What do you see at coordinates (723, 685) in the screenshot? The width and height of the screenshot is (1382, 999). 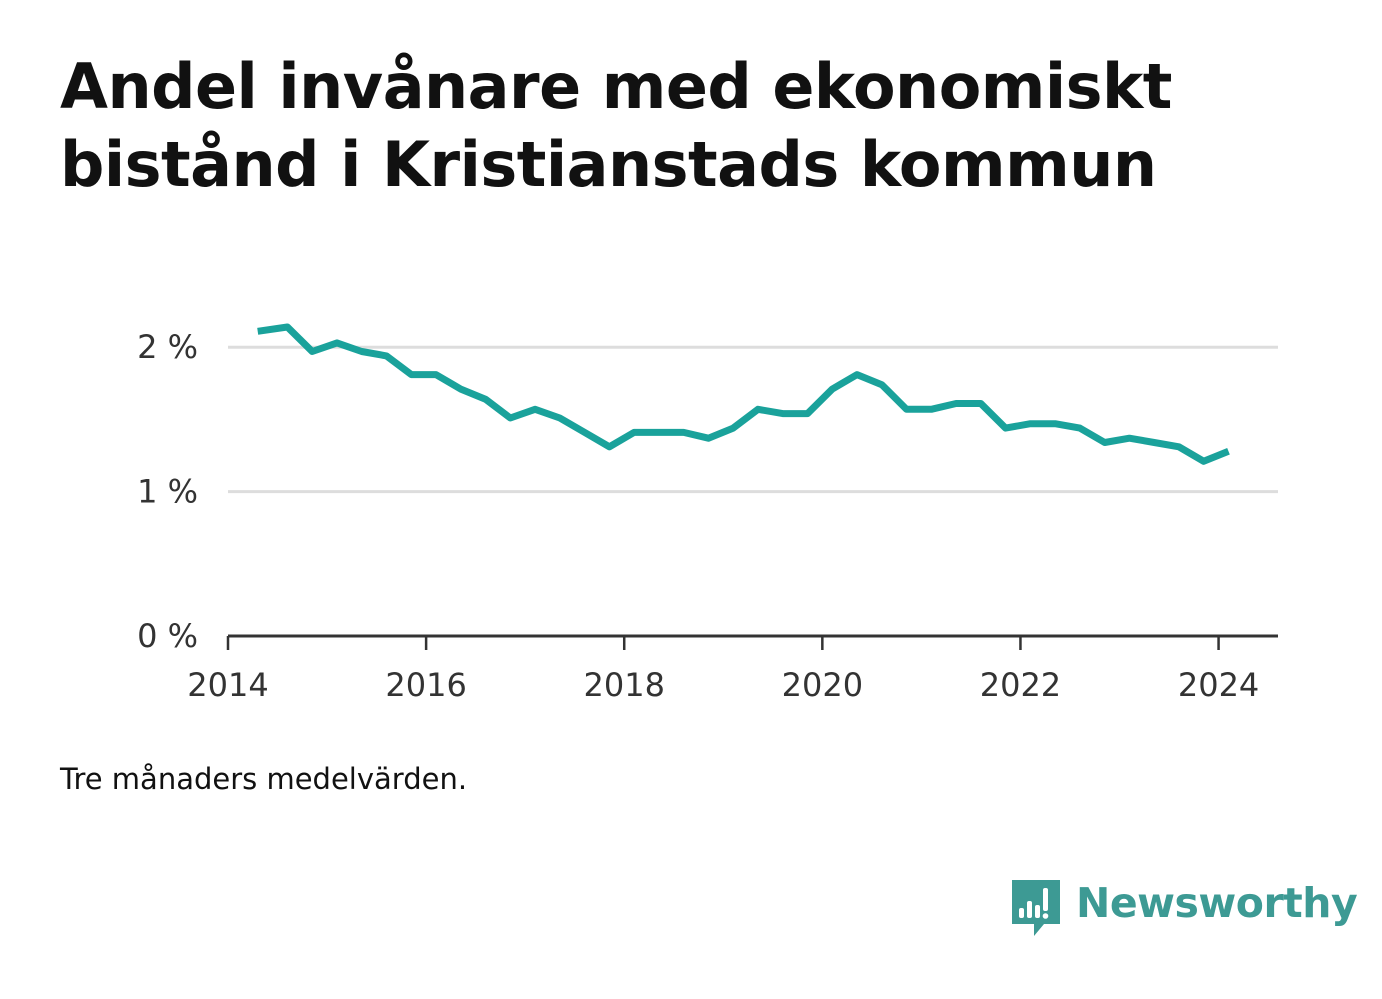 I see `x-axis-tick-labels: 2014 2016 2018 2020 2022 2024` at bounding box center [723, 685].